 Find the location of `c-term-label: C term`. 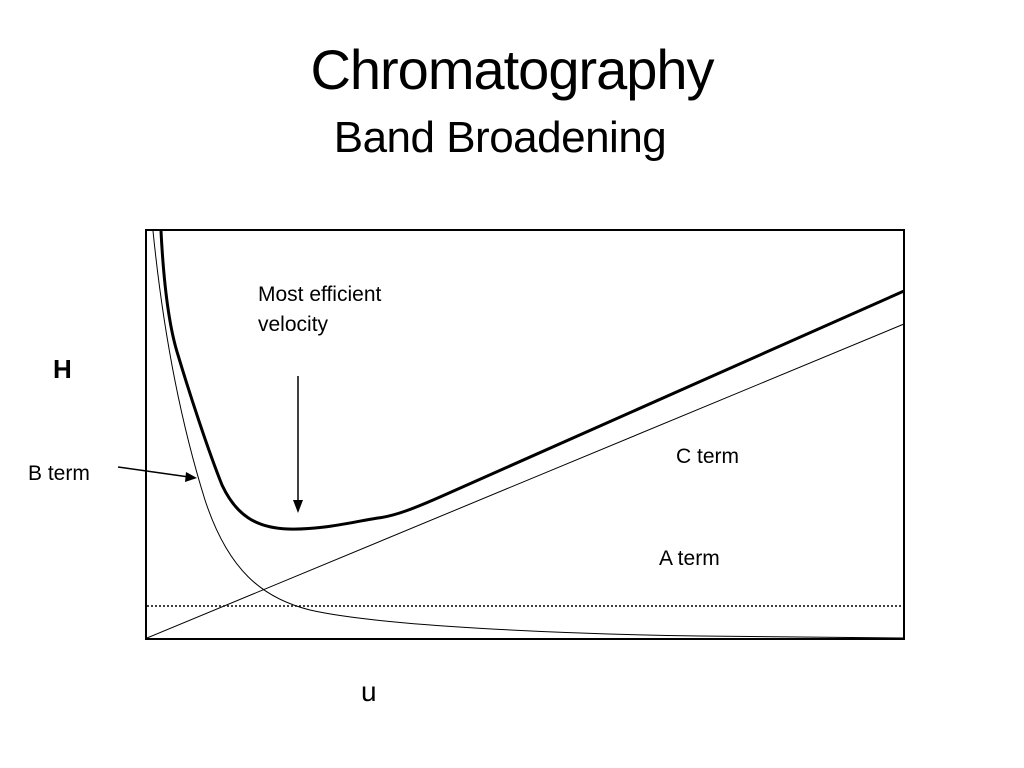

c-term-label: C term is located at coordinates (707, 456).